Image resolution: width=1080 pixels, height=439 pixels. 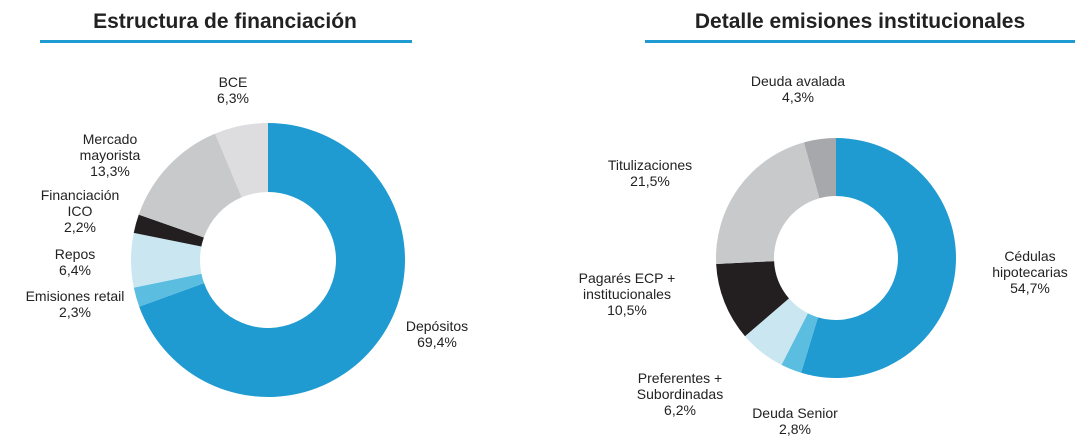 I want to click on category-label: Emisiones retail, so click(x=75, y=296).